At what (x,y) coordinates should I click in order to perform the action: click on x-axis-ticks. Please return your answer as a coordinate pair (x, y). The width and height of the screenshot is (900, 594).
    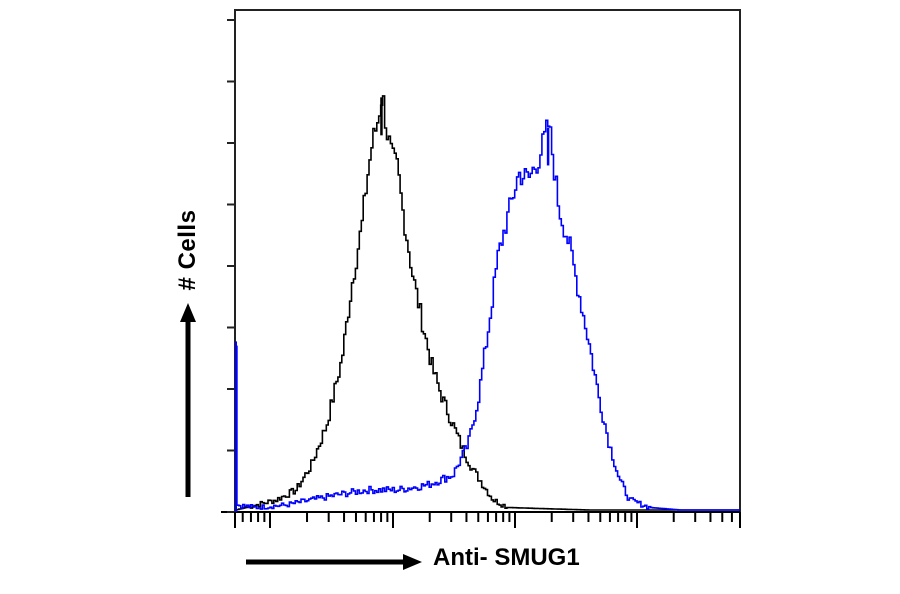
    Looking at the image, I should click on (487, 520).